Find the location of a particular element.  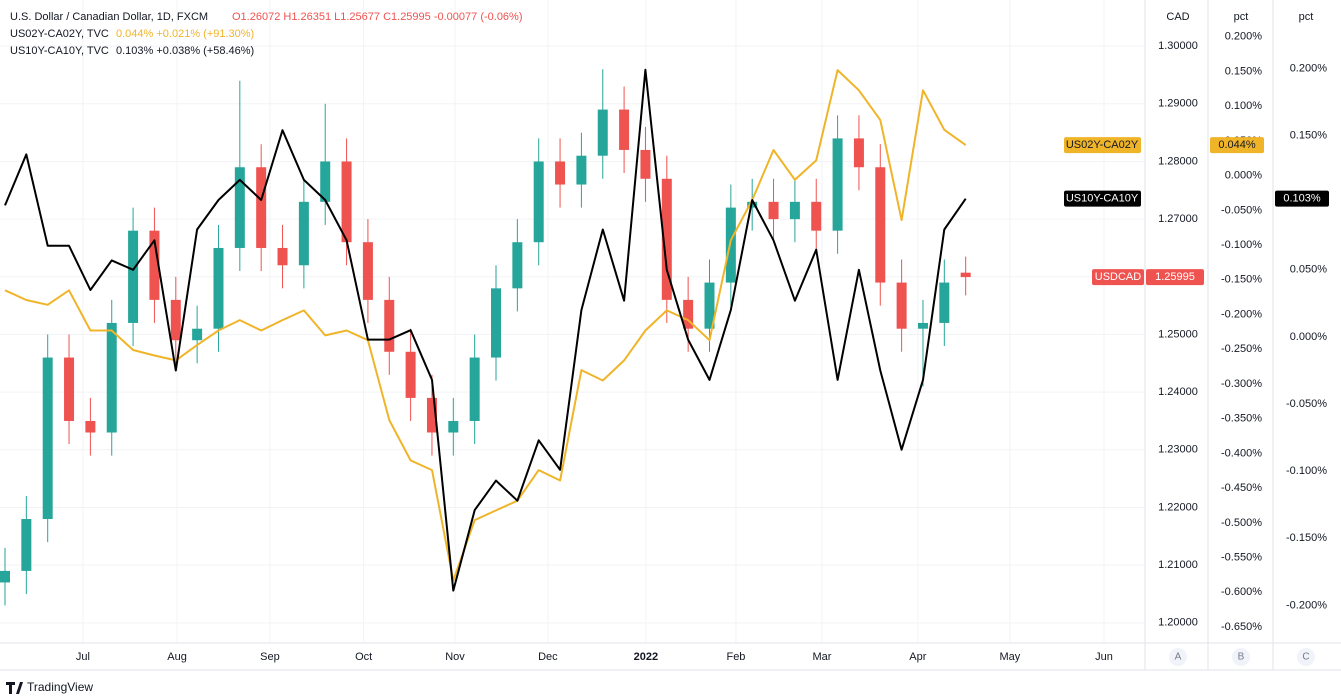

pane-label: A is located at coordinates (1178, 657).